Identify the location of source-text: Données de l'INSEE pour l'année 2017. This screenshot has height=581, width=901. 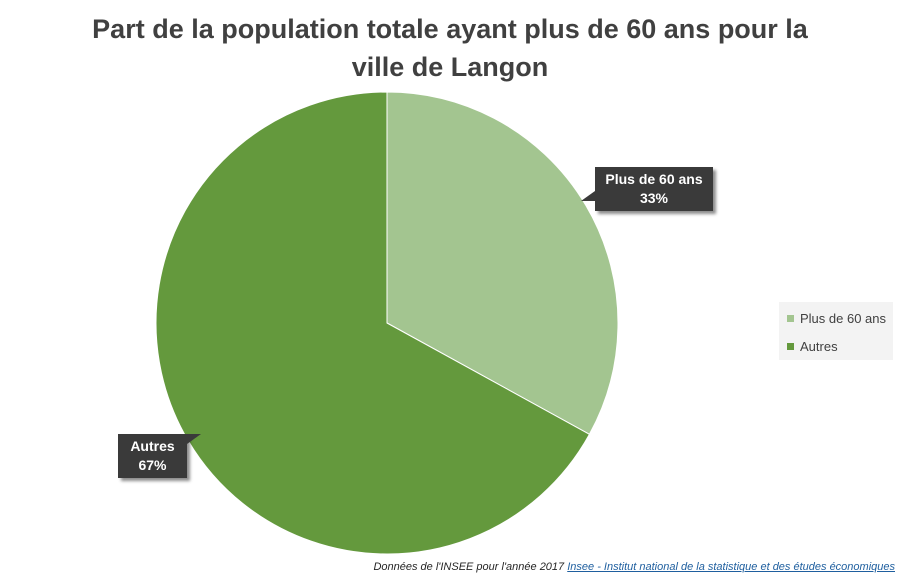
(469, 567).